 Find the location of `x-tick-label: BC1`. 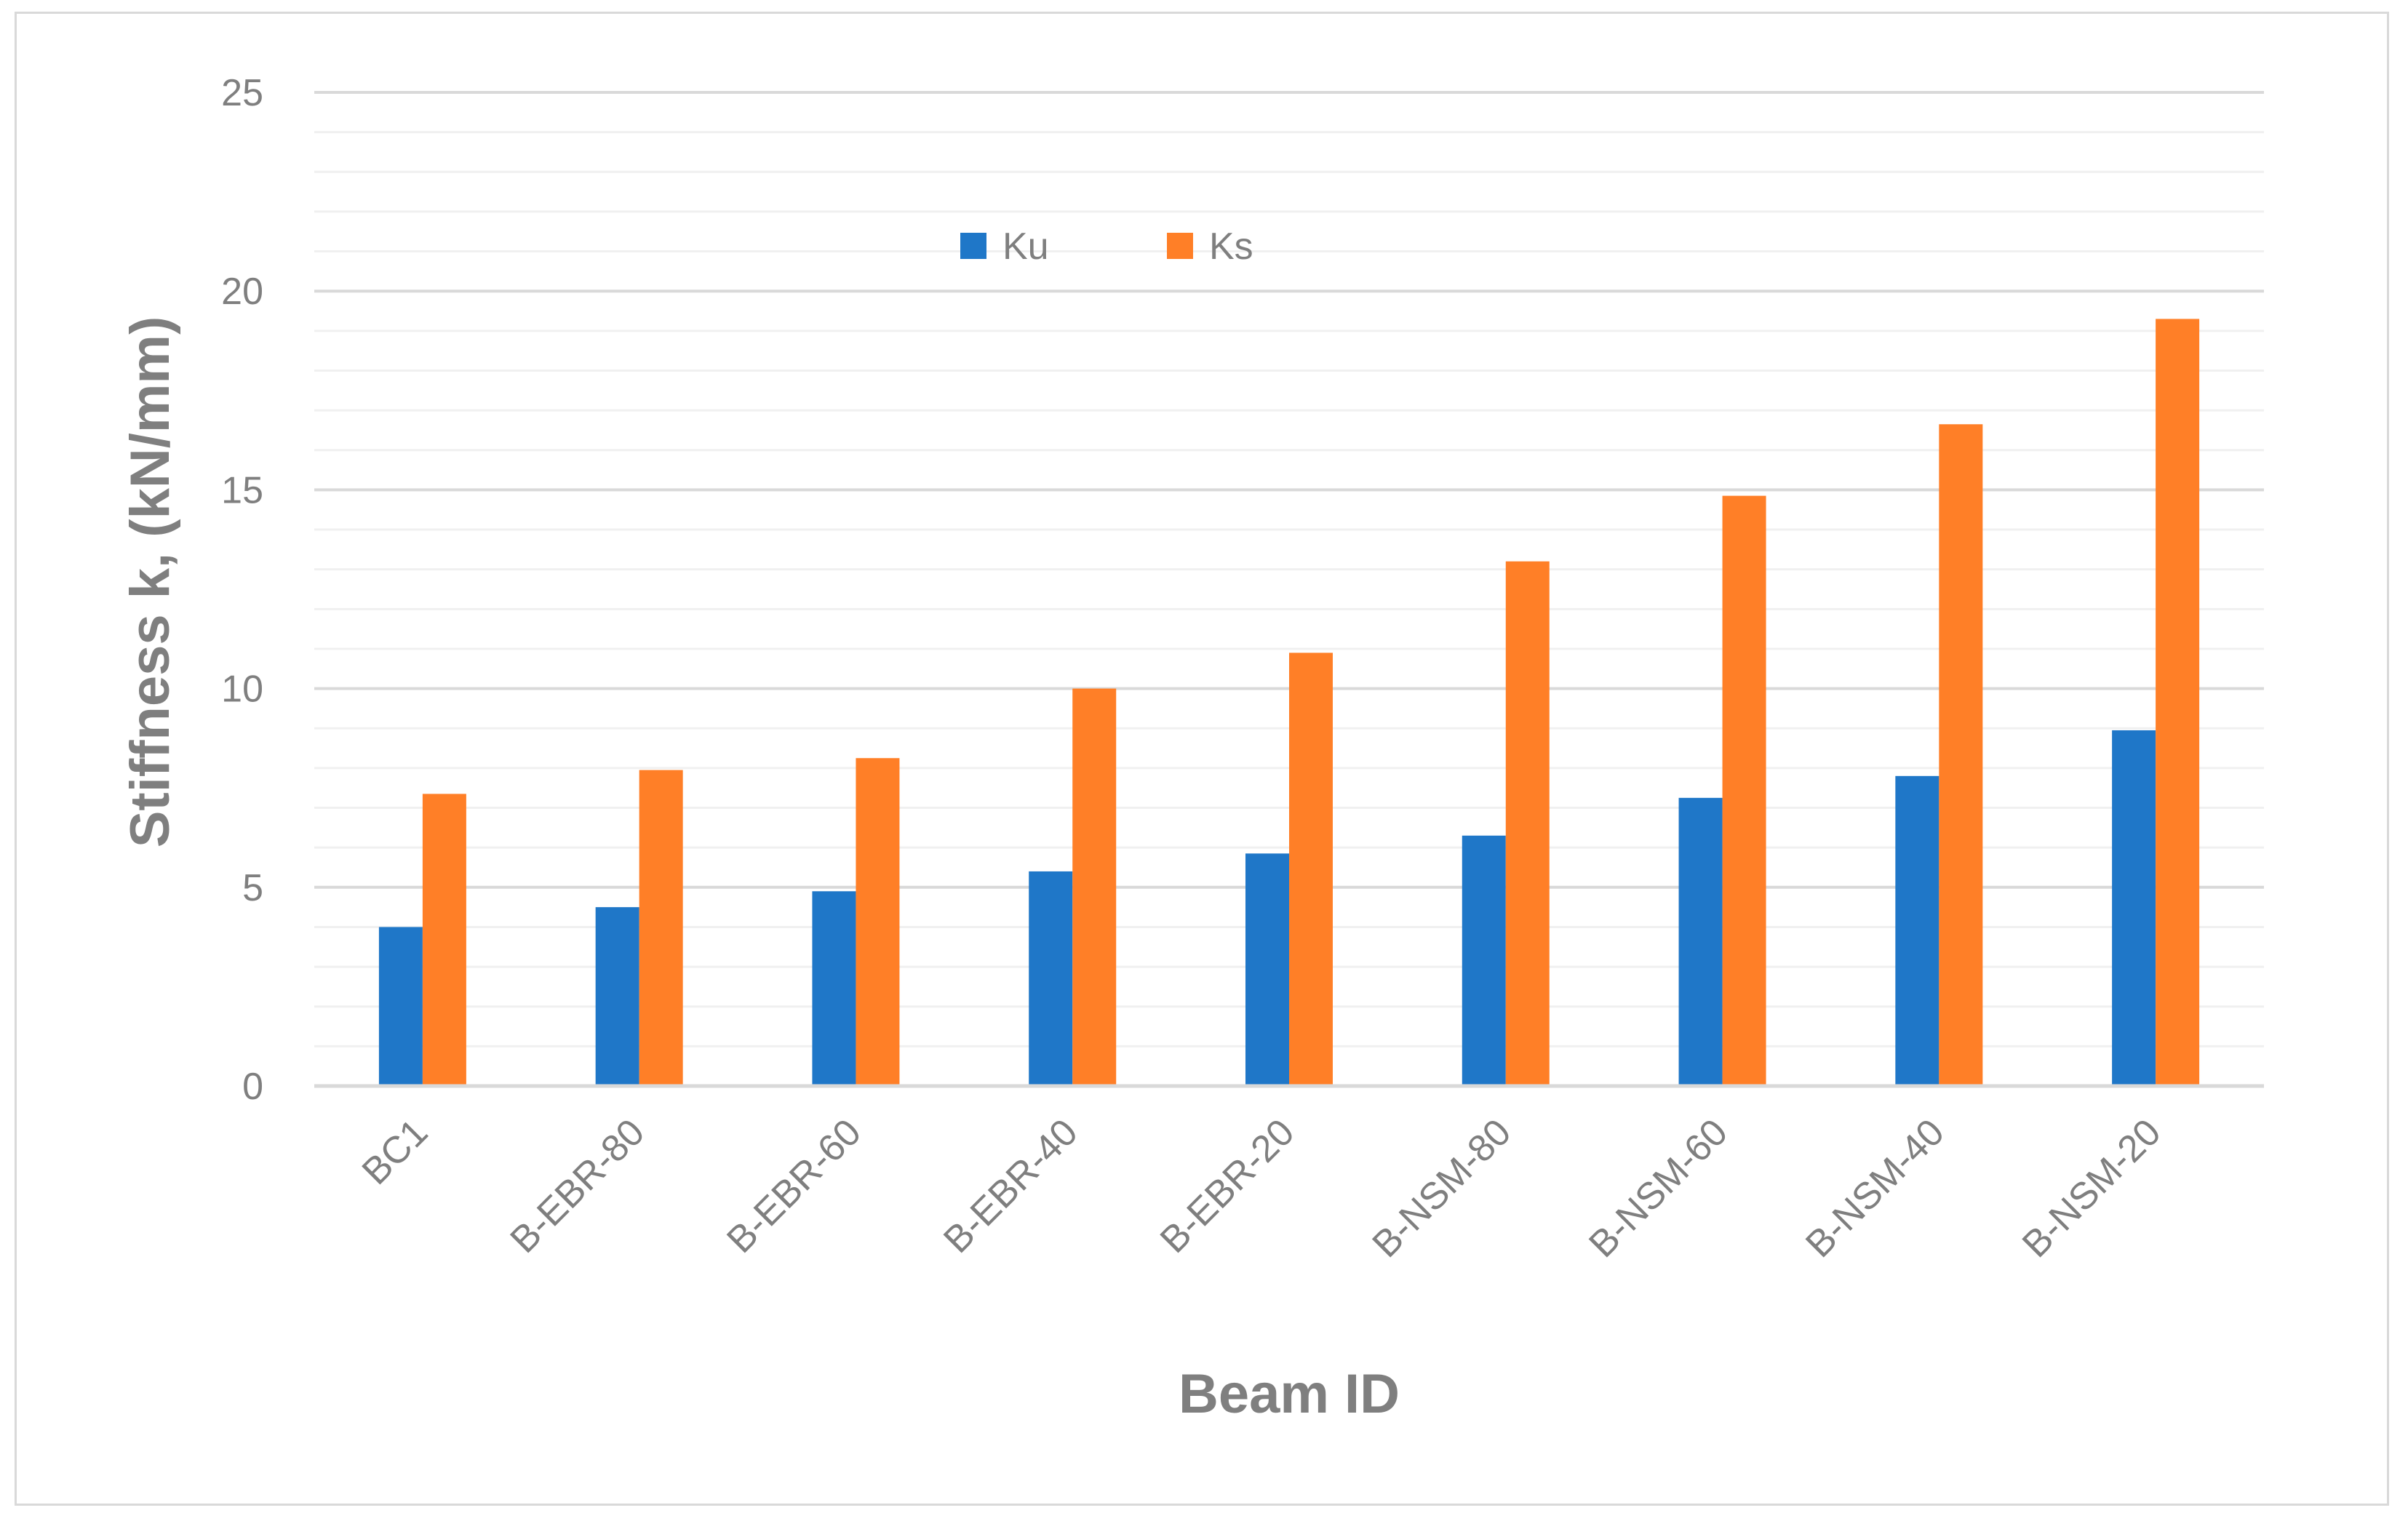

x-tick-label: BC1 is located at coordinates (395, 1152).